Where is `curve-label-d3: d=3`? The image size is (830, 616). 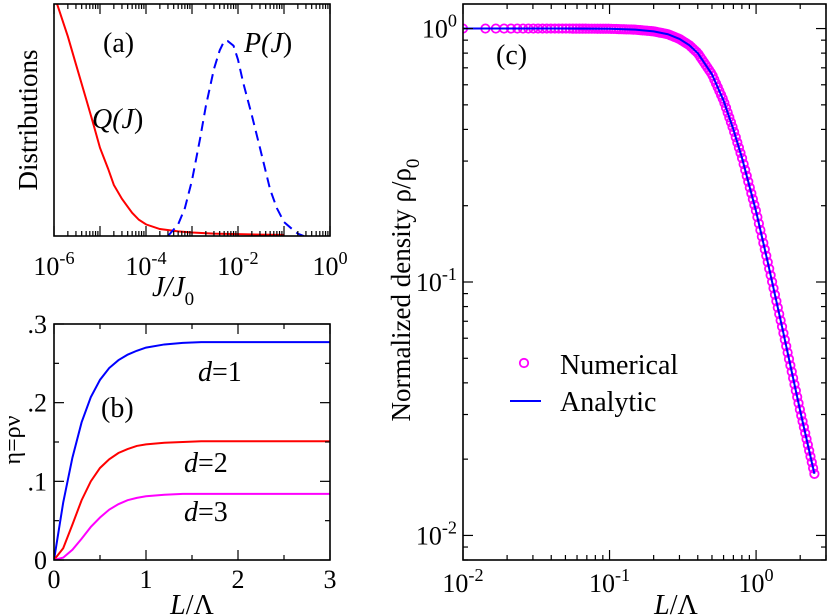 curve-label-d3: d=3 is located at coordinates (206, 512).